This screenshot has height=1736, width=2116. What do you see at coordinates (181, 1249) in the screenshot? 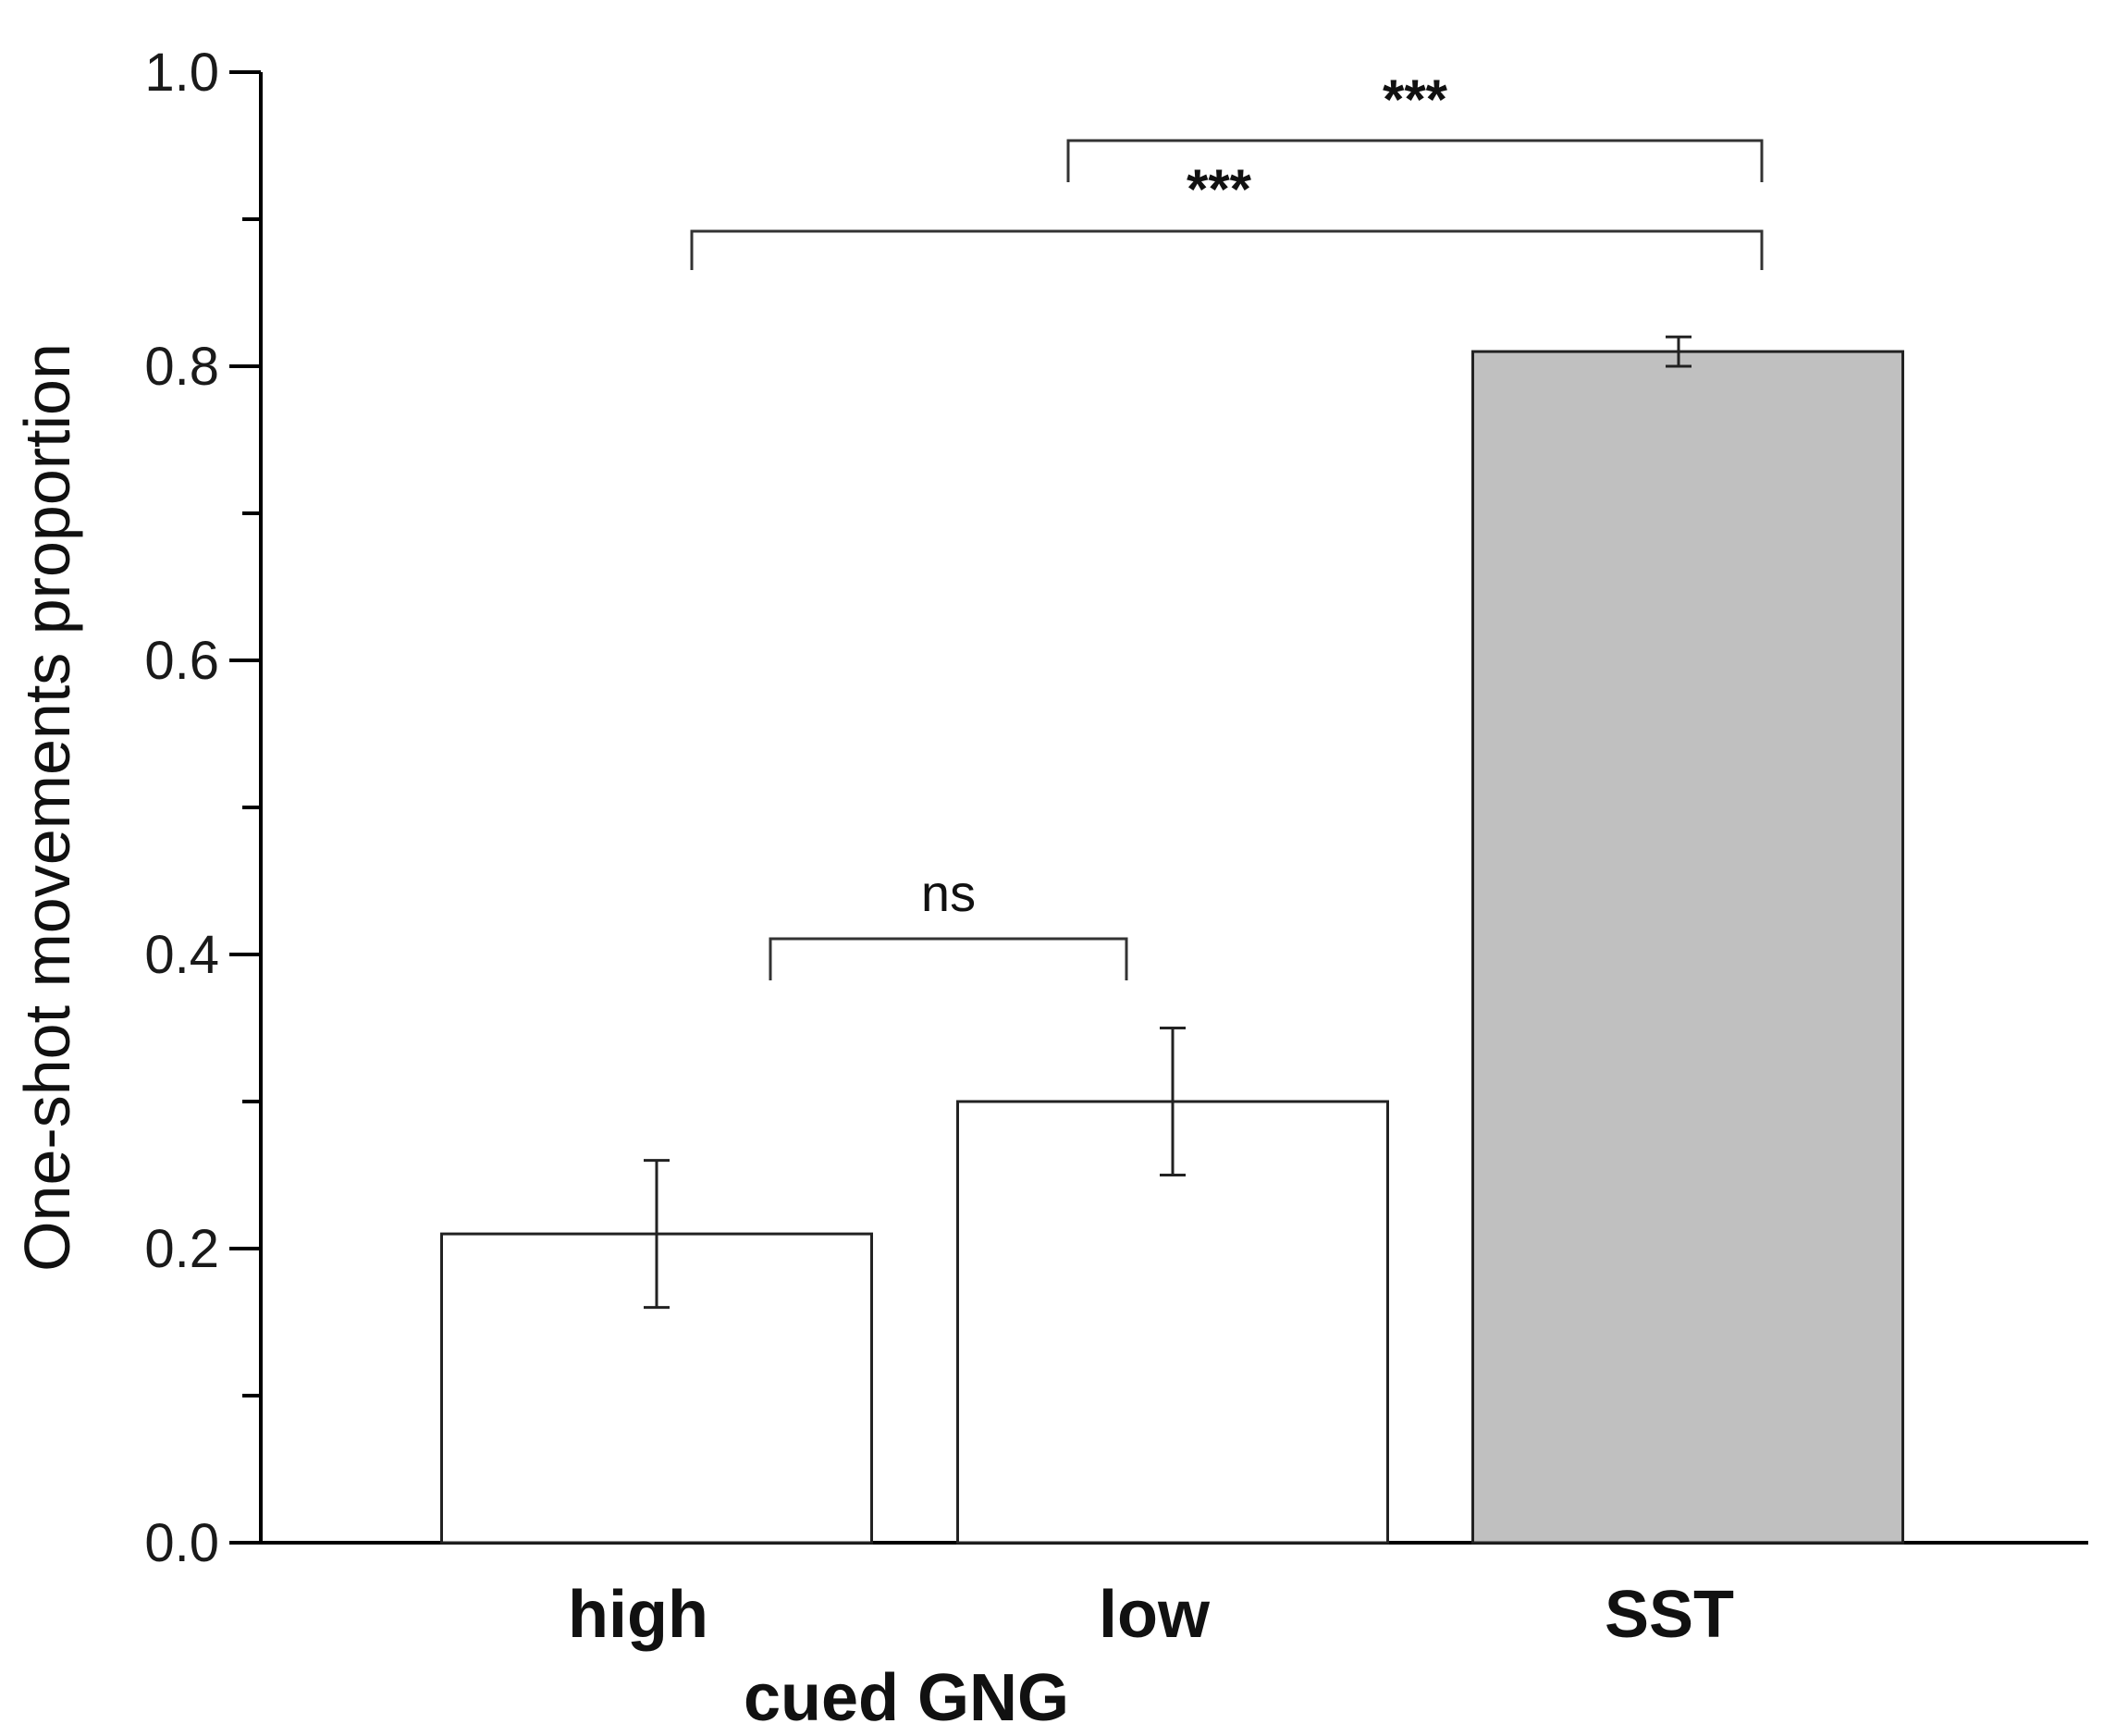
I see `y-tick-label: 0.2` at bounding box center [181, 1249].